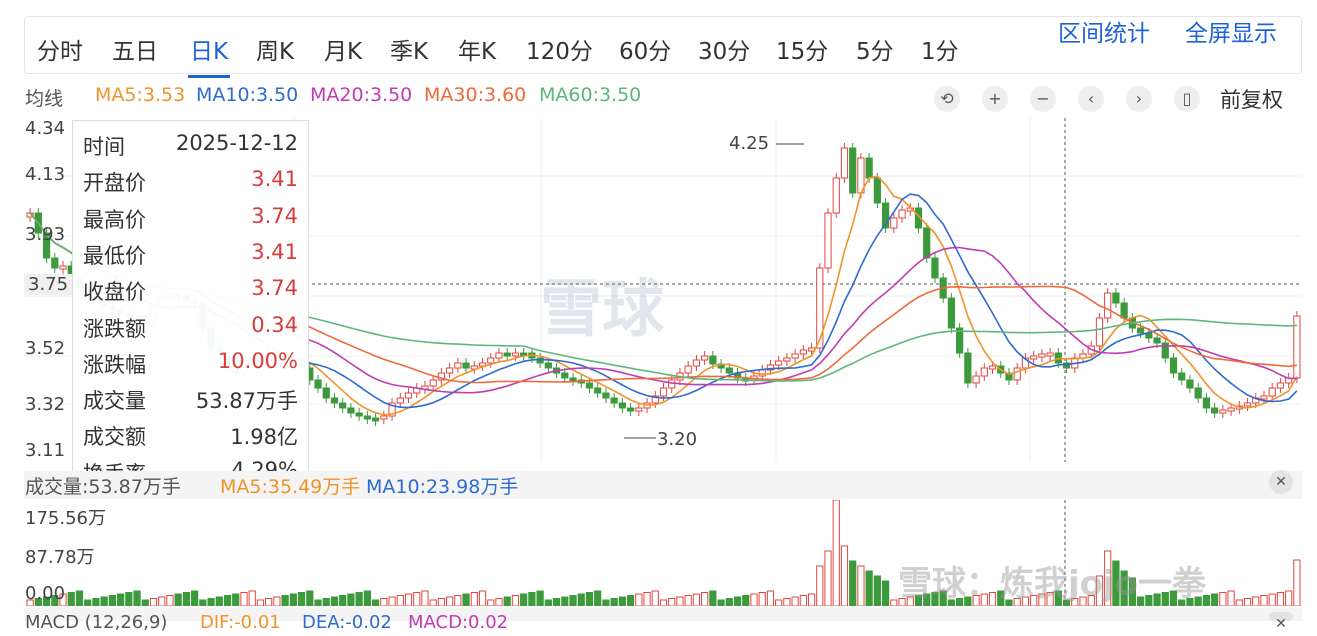 Image resolution: width=1317 pixels, height=636 pixels. Describe the element at coordinates (96, 622) in the screenshot. I see `macd-label: MACD (12,26,9)` at that location.